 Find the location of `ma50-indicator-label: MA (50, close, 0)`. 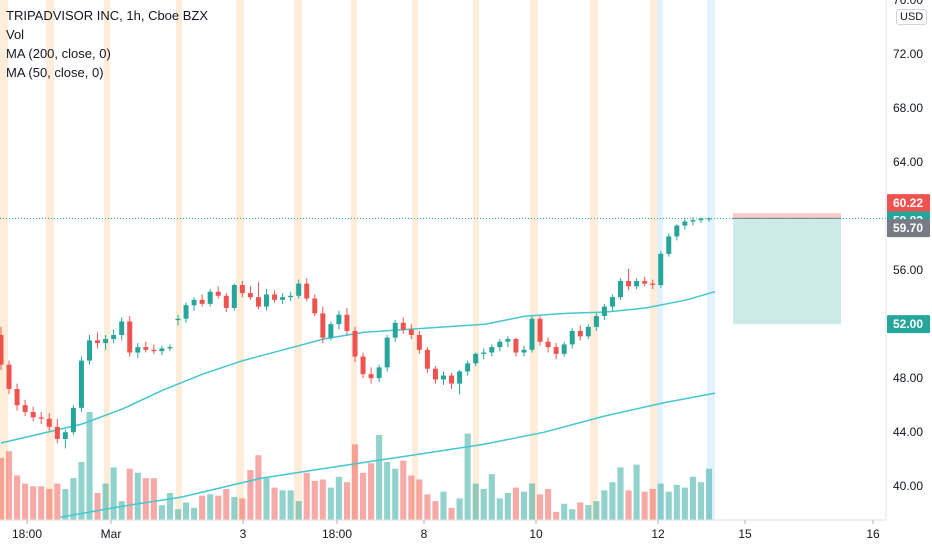

ma50-indicator-label: MA (50, close, 0) is located at coordinates (55, 72).